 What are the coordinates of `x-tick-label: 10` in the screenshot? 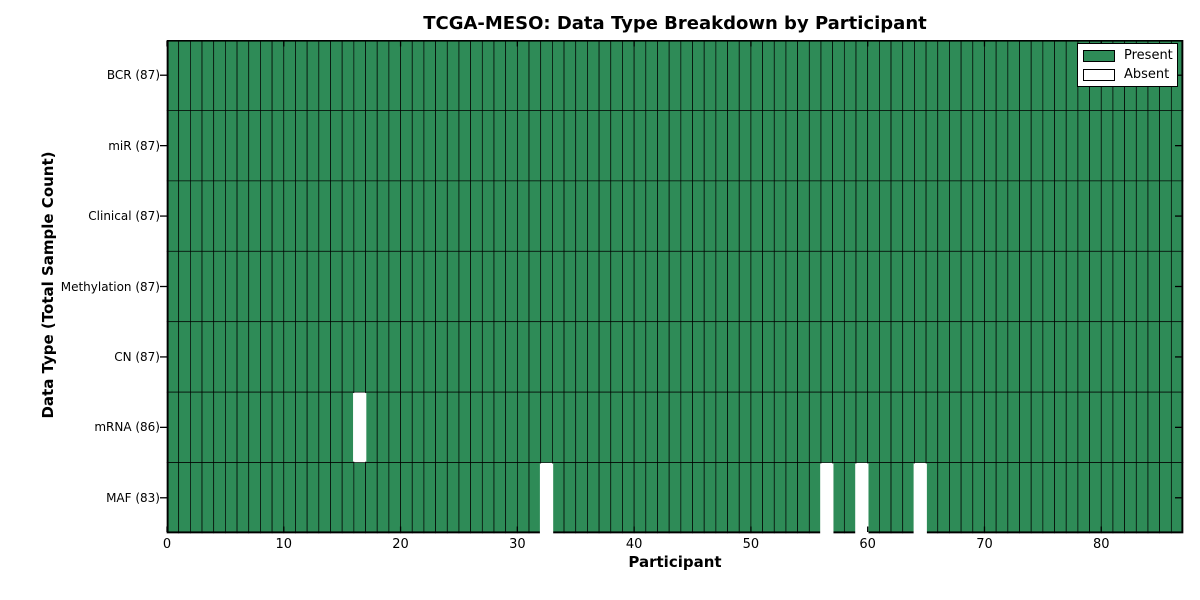 It's located at (284, 544).